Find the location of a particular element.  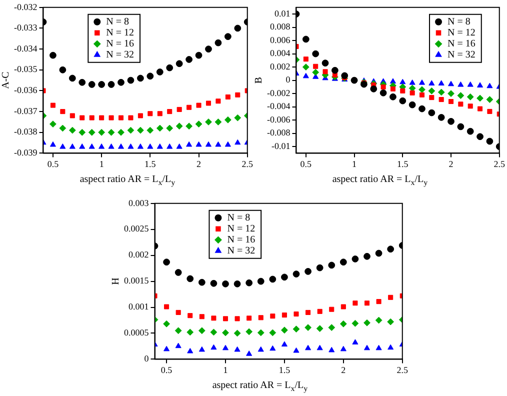

y-axis-title: H is located at coordinates (116, 281).